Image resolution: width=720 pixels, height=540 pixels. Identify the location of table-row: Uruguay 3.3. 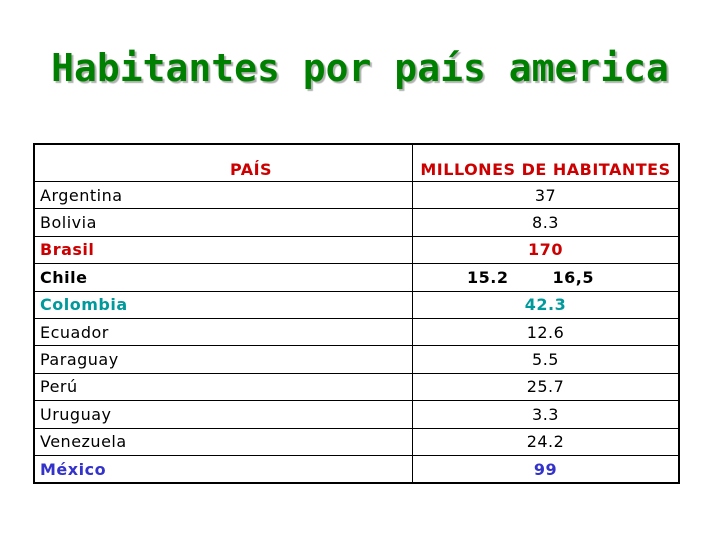
(356, 414).